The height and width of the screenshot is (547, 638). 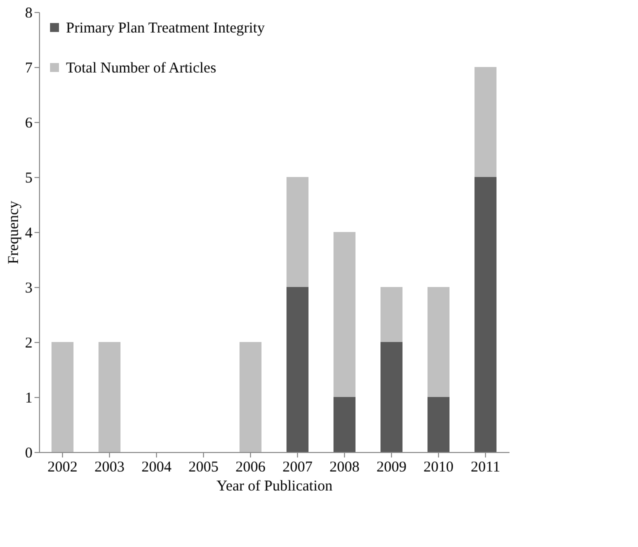 What do you see at coordinates (251, 468) in the screenshot?
I see `x-tick-label: 2006` at bounding box center [251, 468].